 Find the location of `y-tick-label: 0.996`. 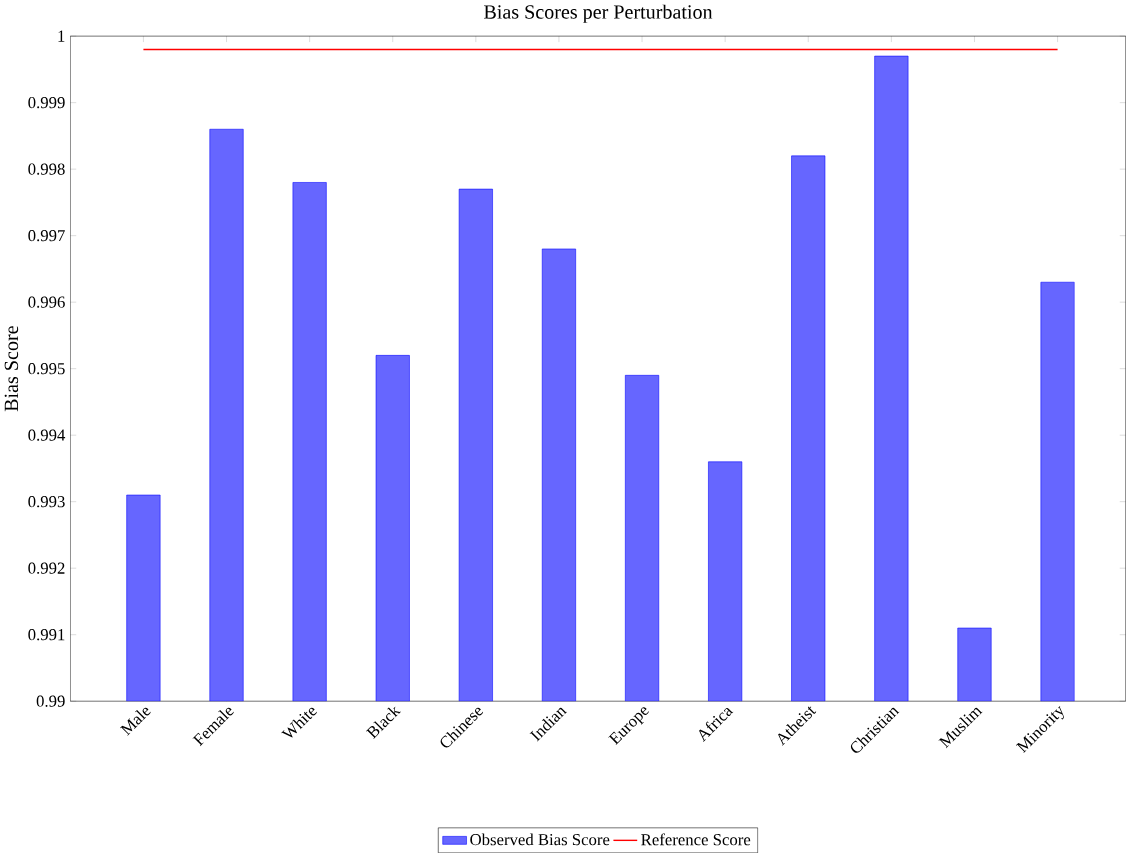

y-tick-label: 0.996 is located at coordinates (46, 302).